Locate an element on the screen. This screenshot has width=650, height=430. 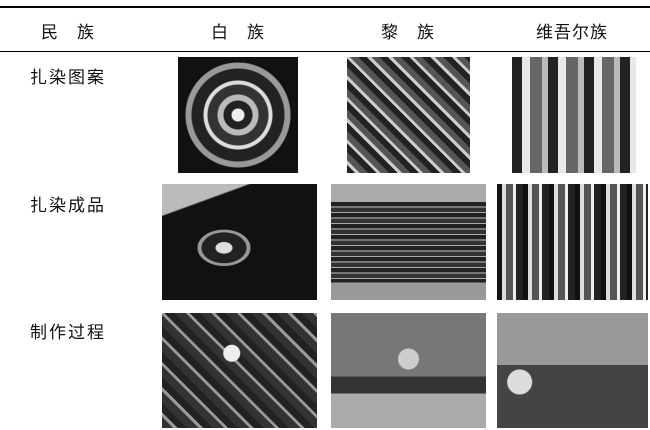
column-header: 白 族 is located at coordinates (238, 33).